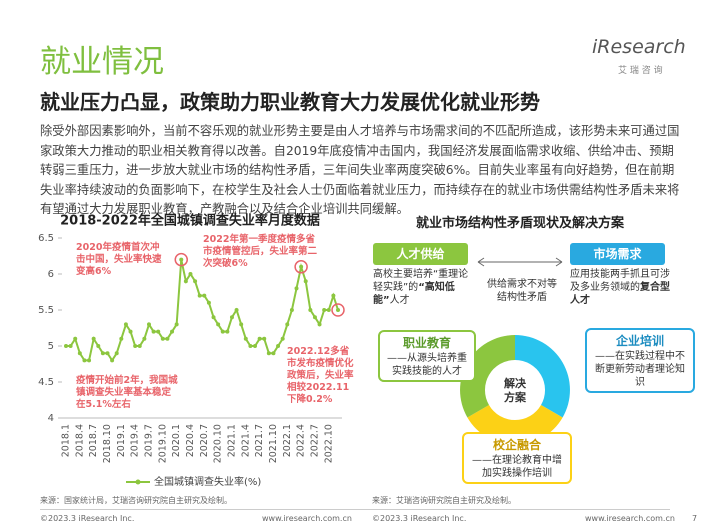 The height and width of the screenshot is (532, 710). I want to click on solution-text: ——在实践过程中不断更新劳动者理论知识, so click(640, 369).